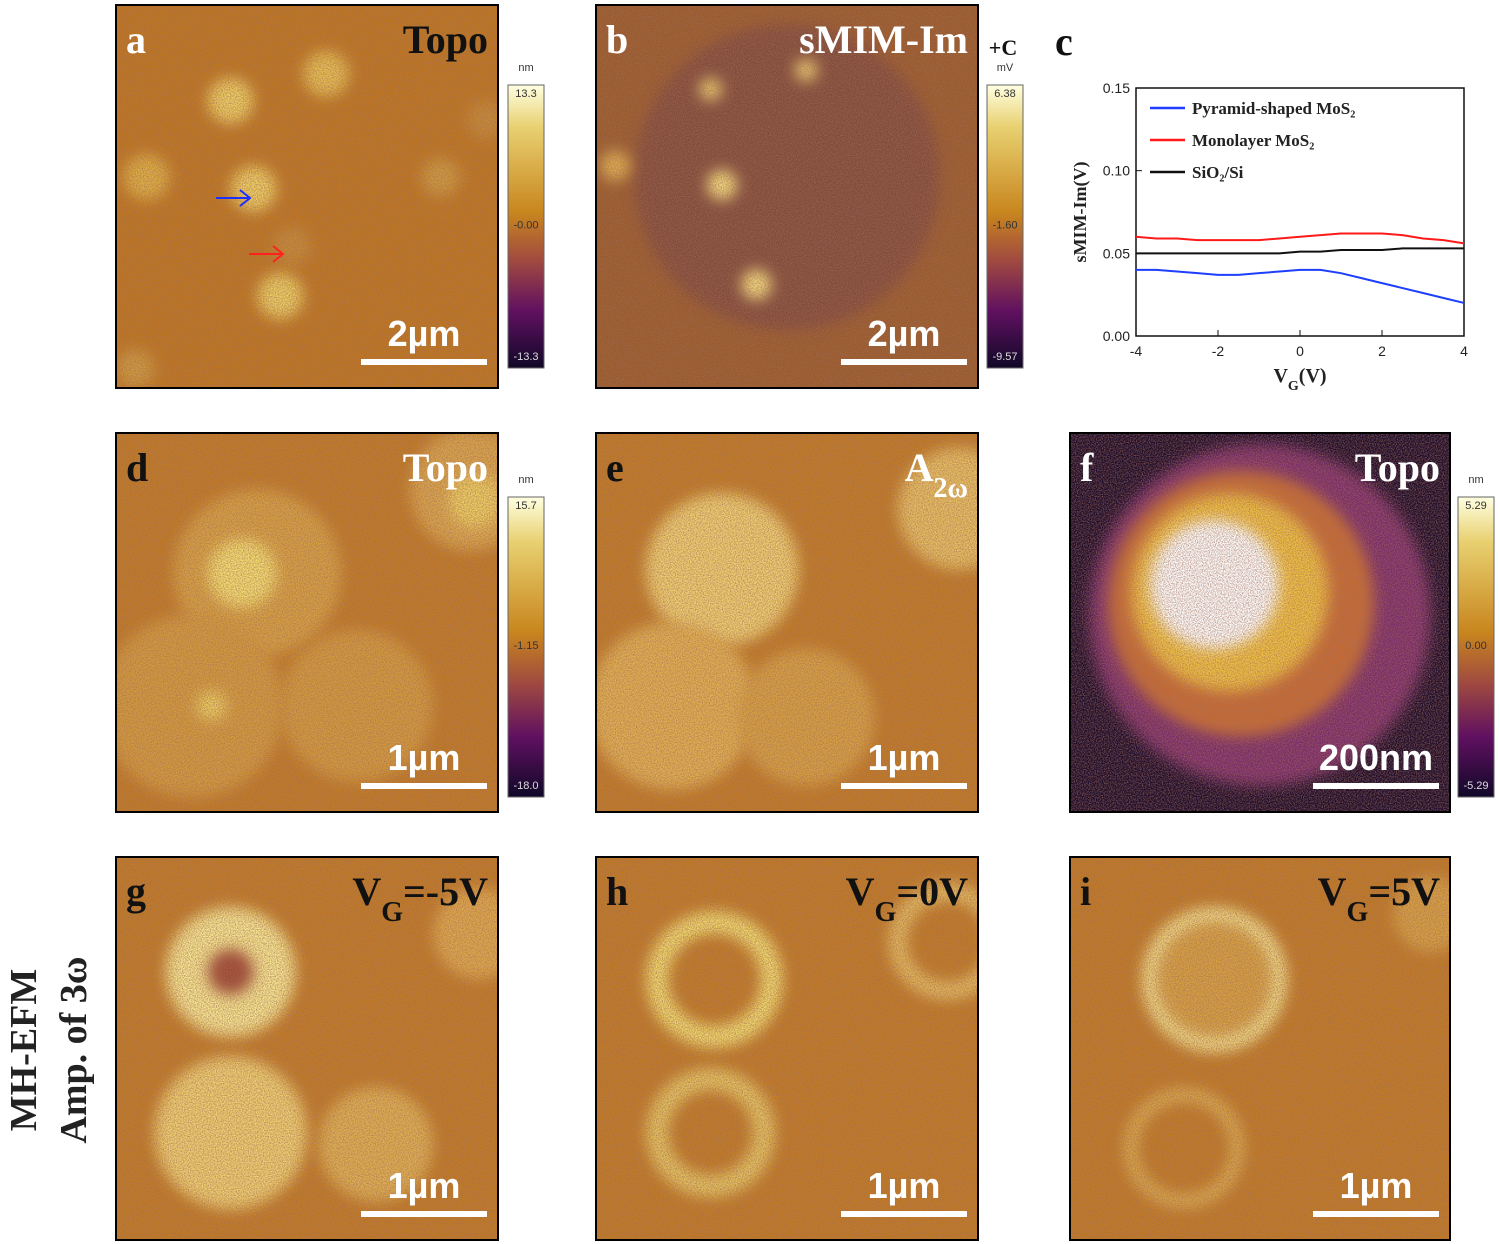 The image size is (1500, 1244). Describe the element at coordinates (904, 333) in the screenshot. I see `scale-bar-label: 2µm` at that location.